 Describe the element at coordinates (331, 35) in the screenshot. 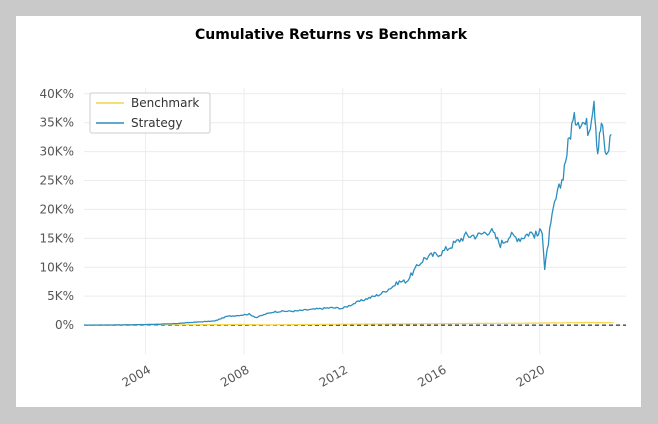

I see `chart-title: Cumulative Returns vs Benchmark` at that location.